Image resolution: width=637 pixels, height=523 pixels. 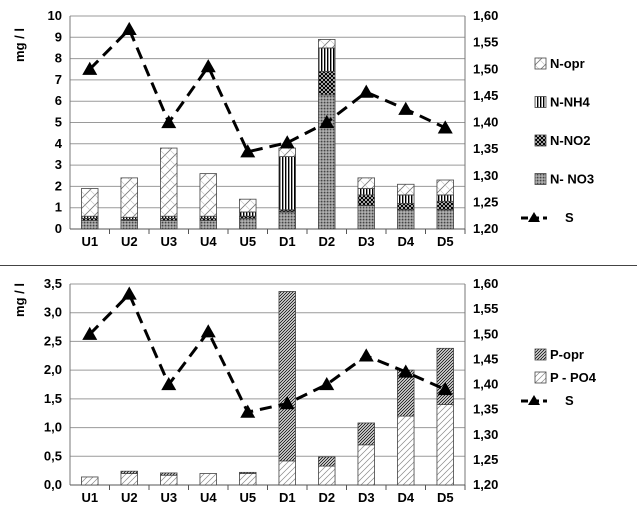 What do you see at coordinates (208, 241) in the screenshot?
I see `x-tick-label: U4` at bounding box center [208, 241].